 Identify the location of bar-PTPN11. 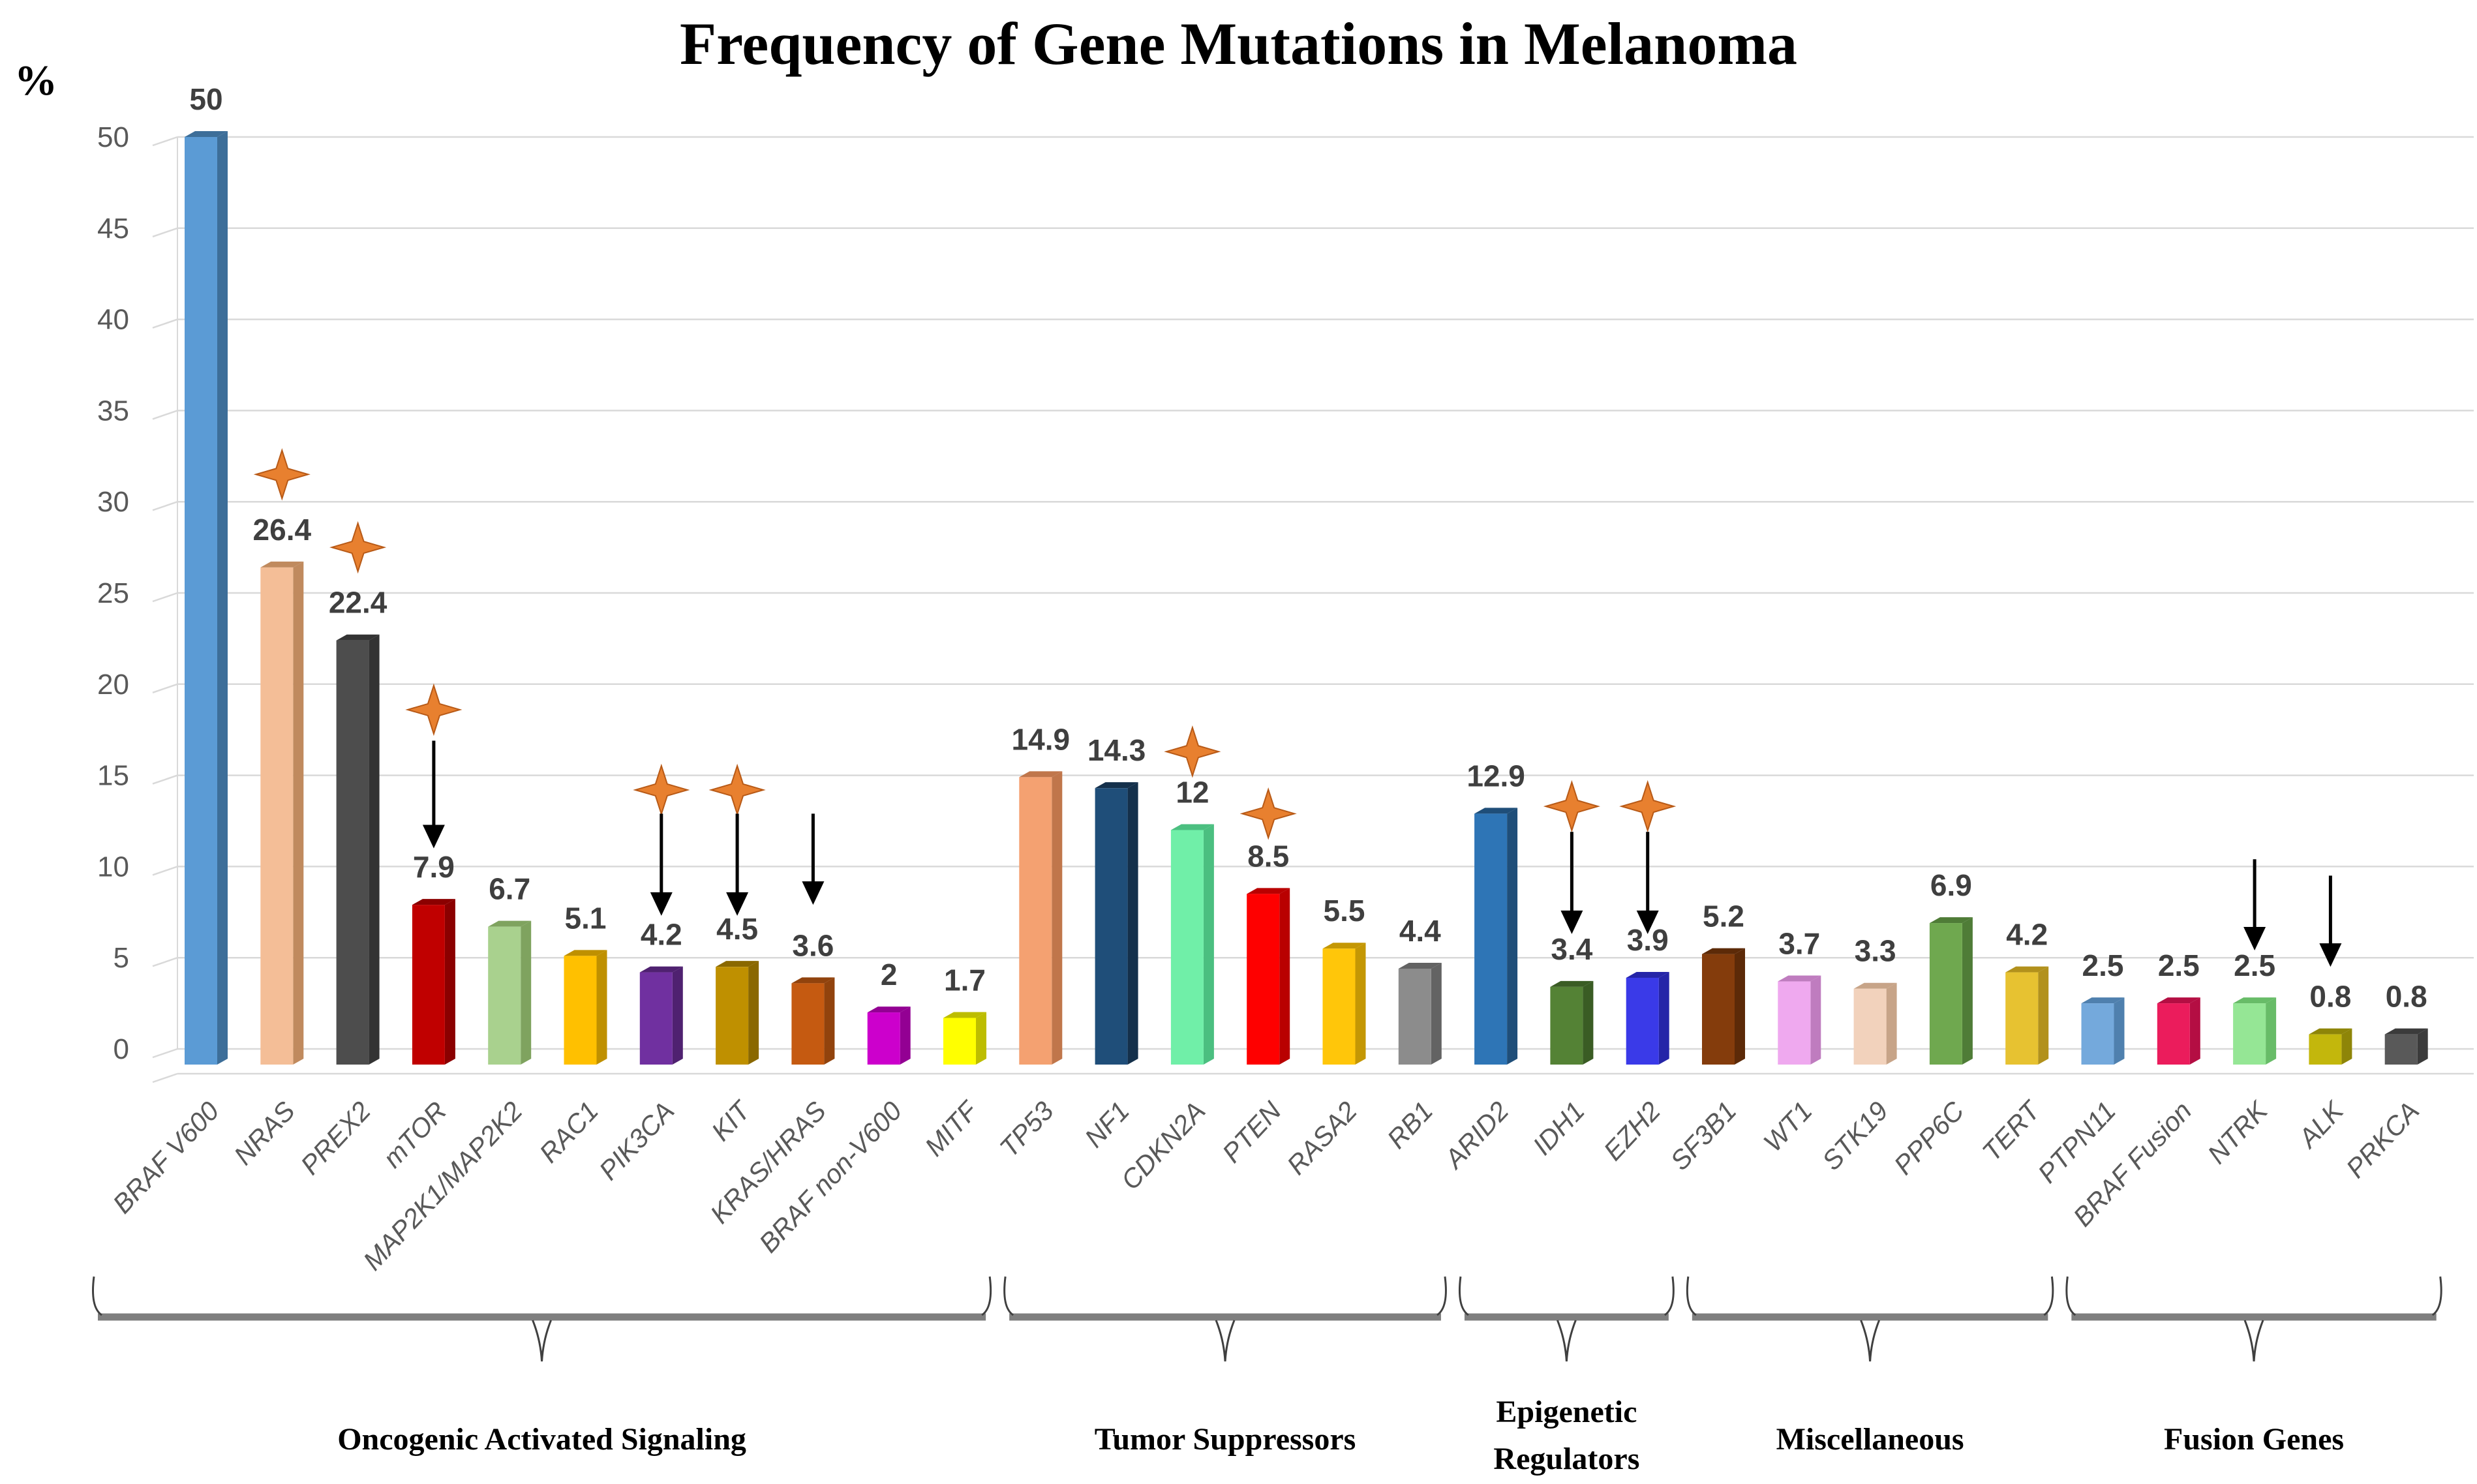
(2103, 1031).